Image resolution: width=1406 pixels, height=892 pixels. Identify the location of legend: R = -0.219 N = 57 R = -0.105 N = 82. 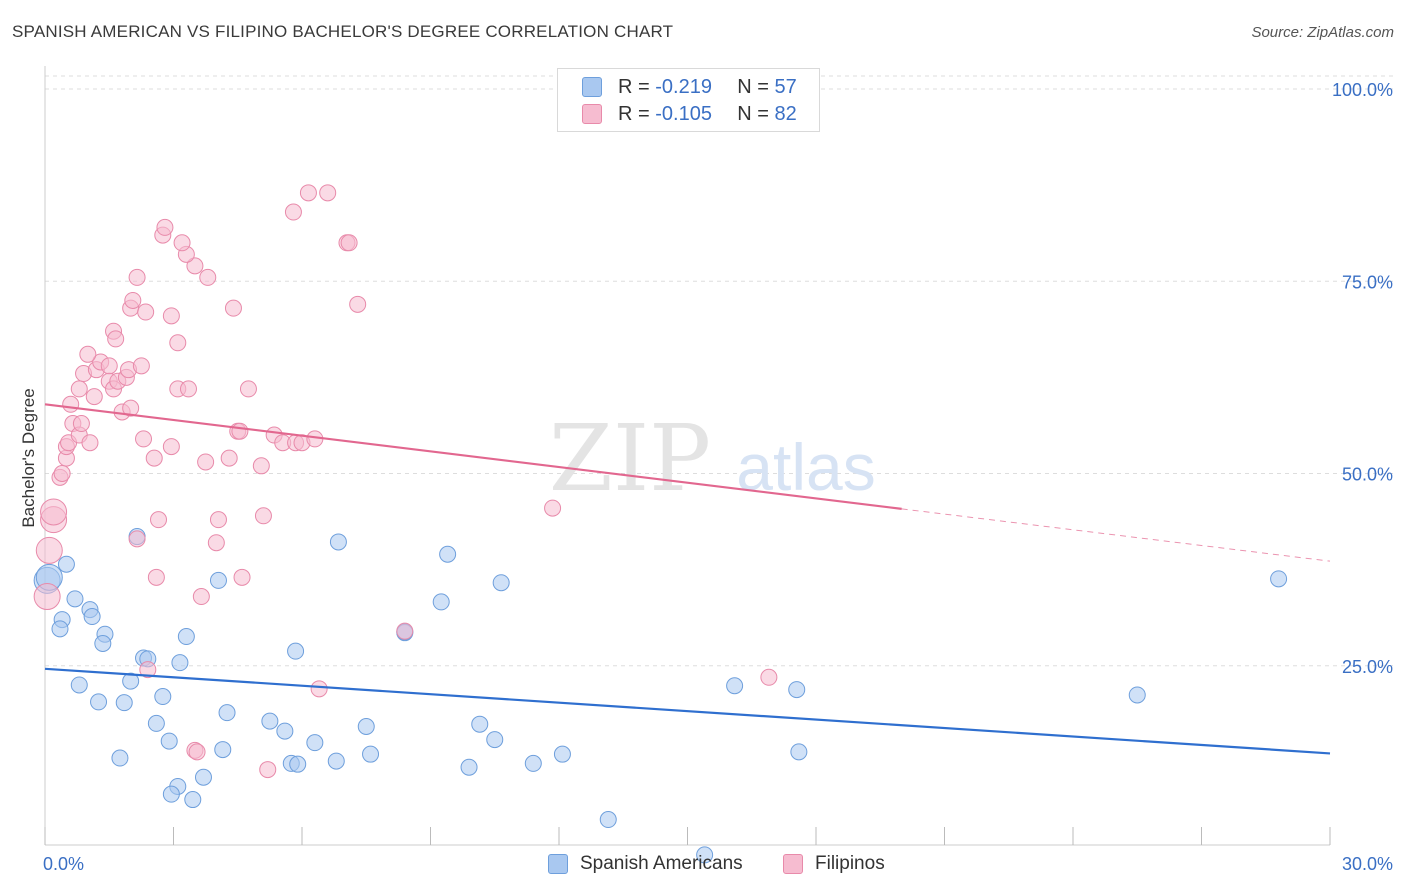
(688, 100).